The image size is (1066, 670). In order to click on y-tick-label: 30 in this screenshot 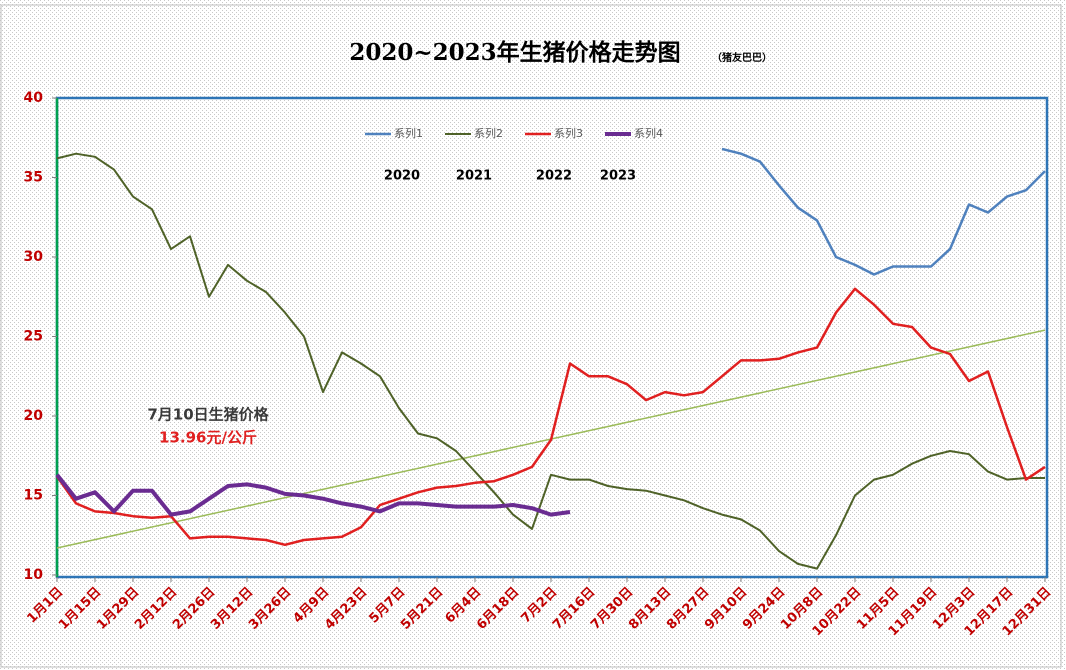, I will do `click(34, 257)`.